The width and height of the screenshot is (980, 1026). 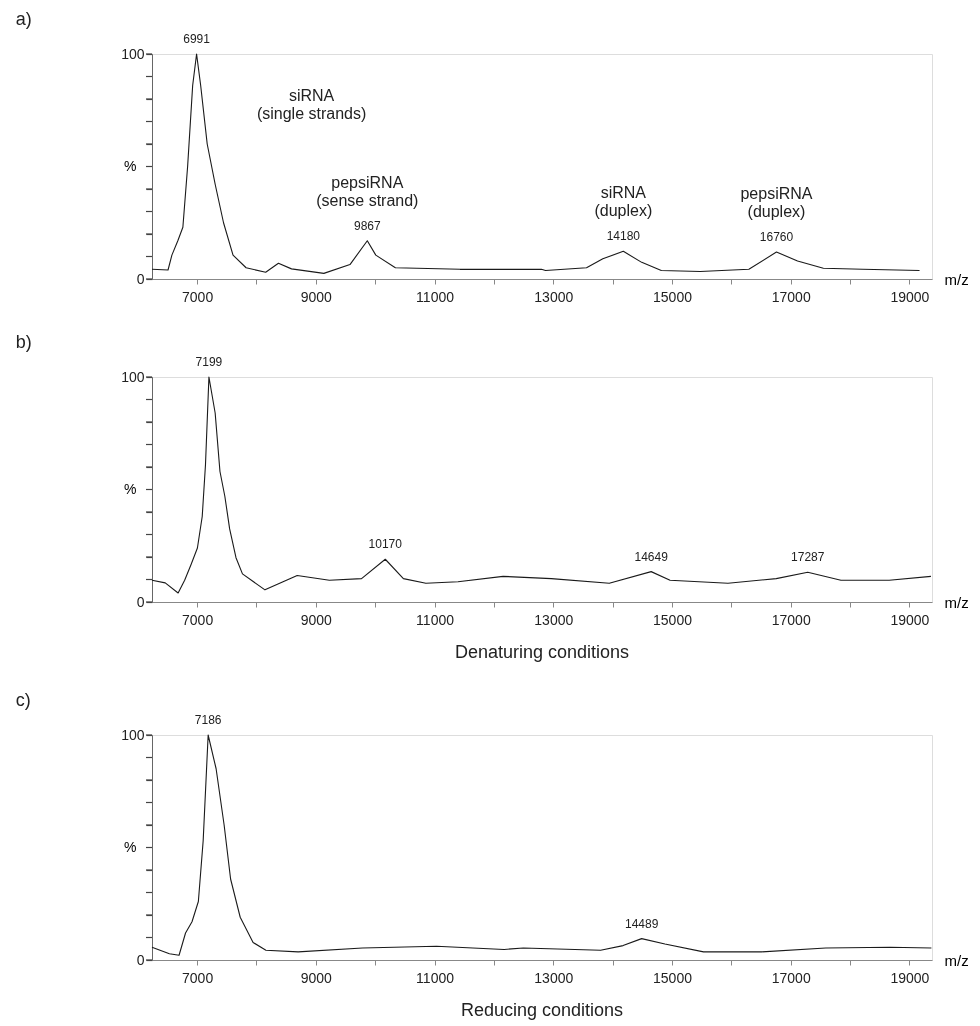 I want to click on text: Reducing conditions, so click(x=542, y=1010).